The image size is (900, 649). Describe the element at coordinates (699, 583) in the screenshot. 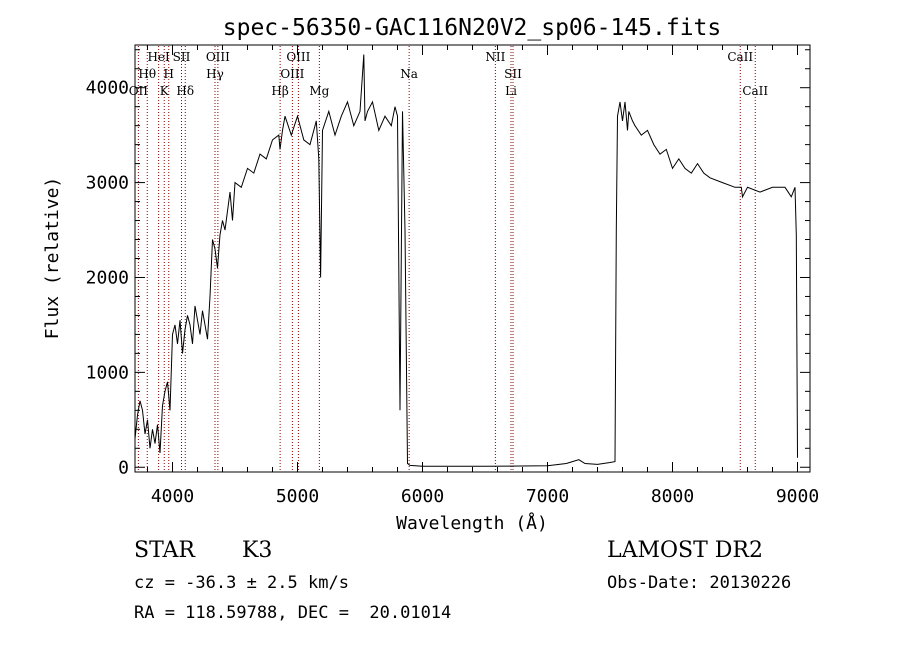

I see `obs-date: Obs-Date: 20130226` at that location.